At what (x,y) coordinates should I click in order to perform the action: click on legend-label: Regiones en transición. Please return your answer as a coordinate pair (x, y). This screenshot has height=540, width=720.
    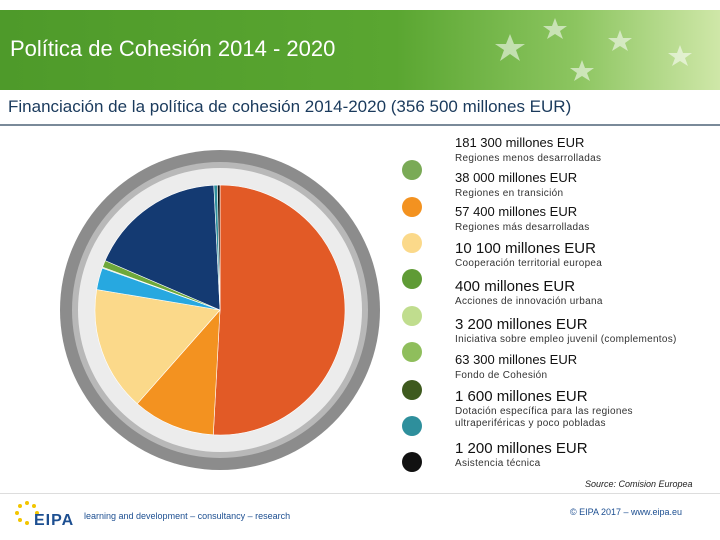
    Looking at the image, I should click on (509, 193).